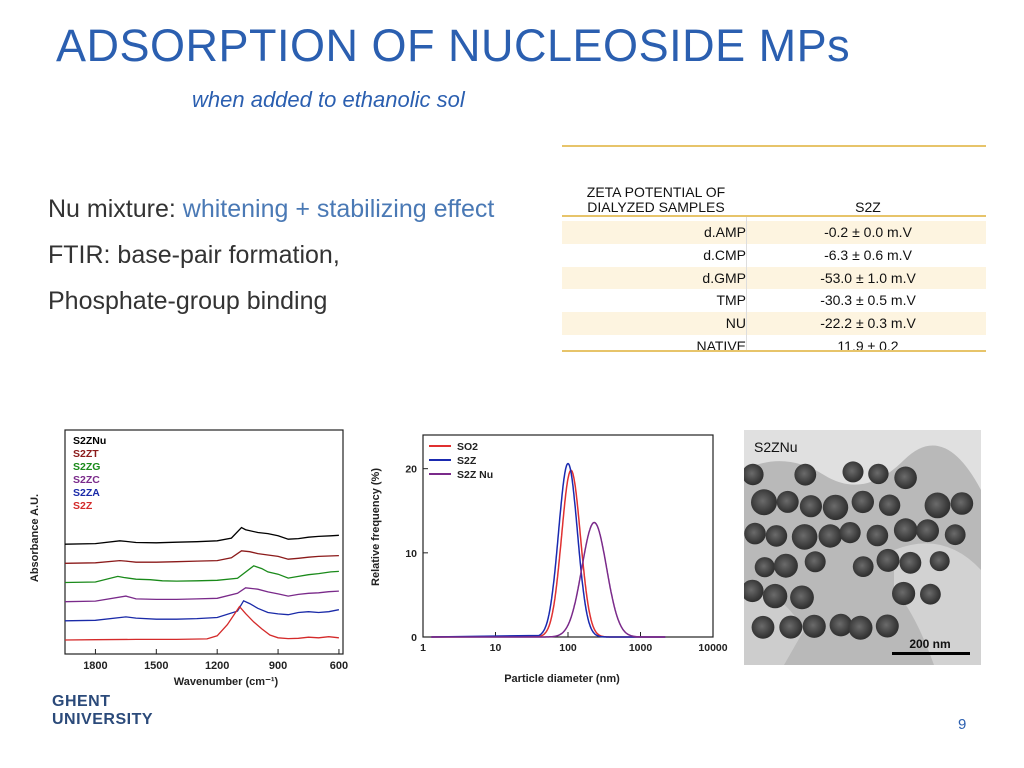 This screenshot has height=768, width=1024. I want to click on dls-legend-s2z: S2Z, so click(467, 461).